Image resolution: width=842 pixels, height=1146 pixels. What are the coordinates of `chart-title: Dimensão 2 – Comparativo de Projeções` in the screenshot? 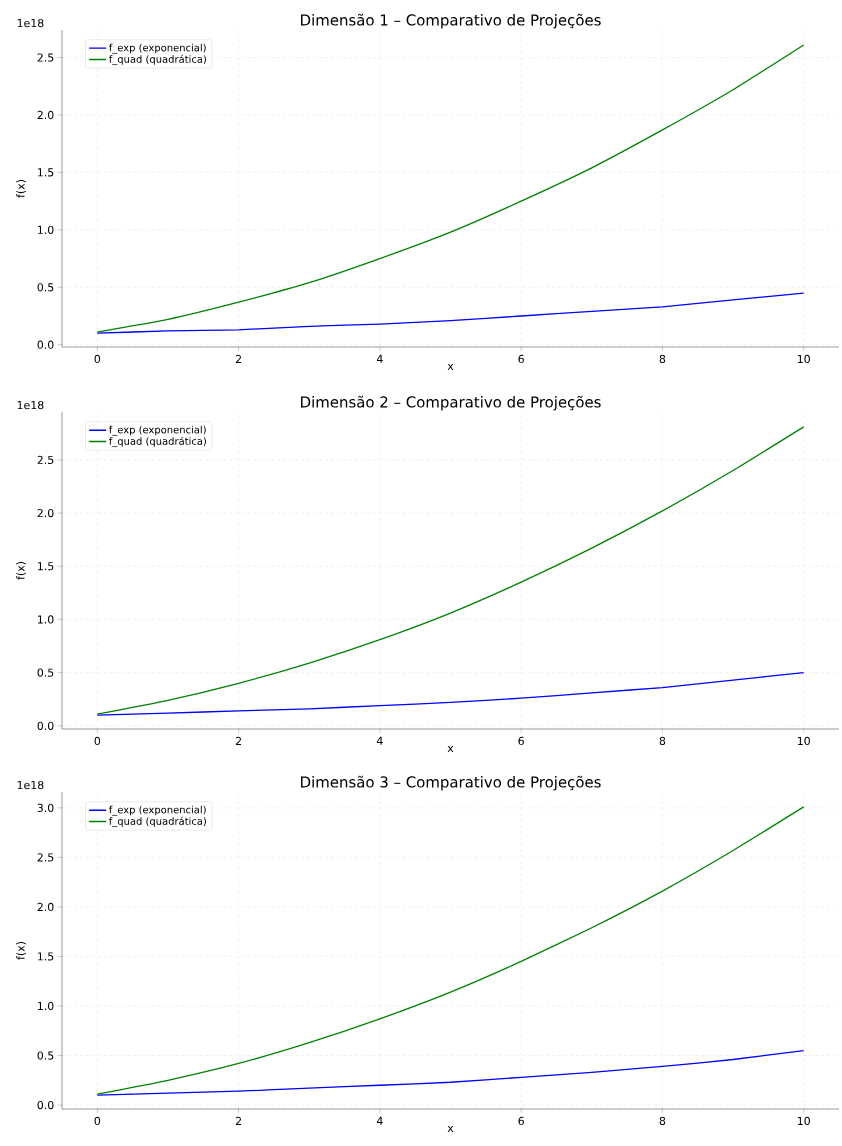 It's located at (451, 403).